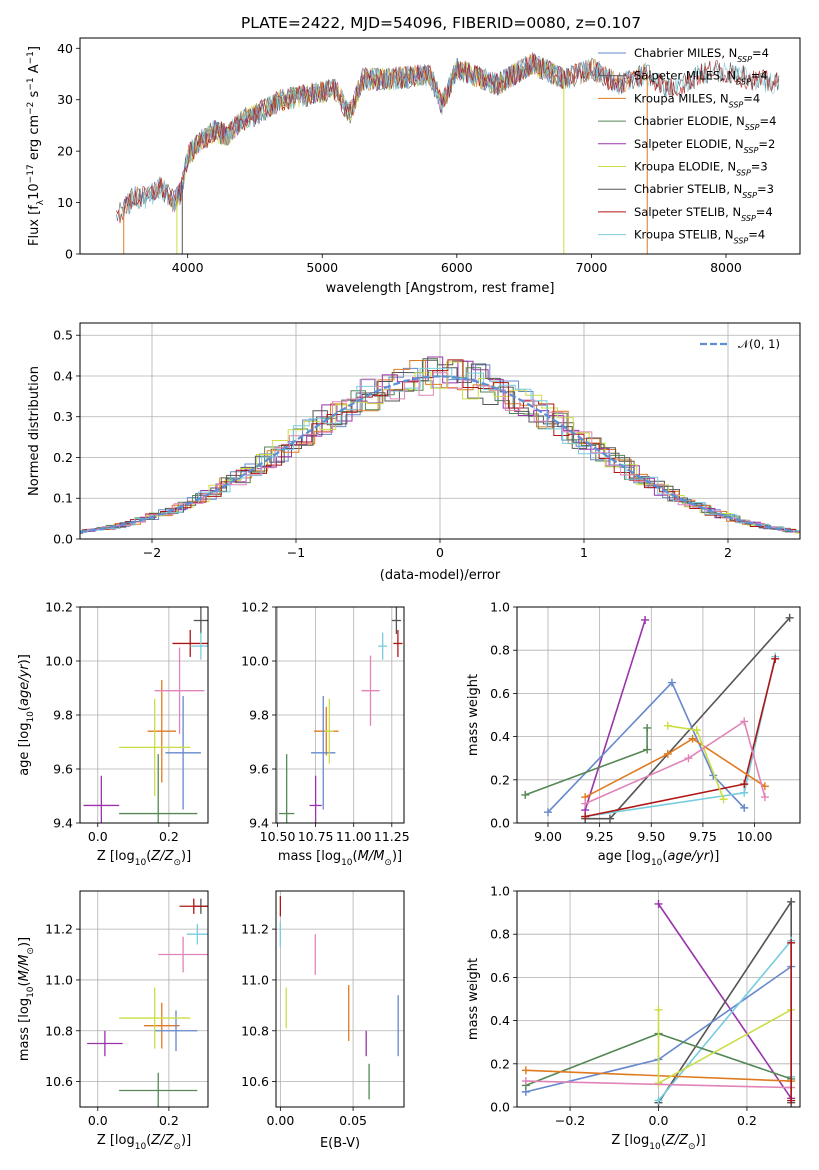 The image size is (819, 1170). What do you see at coordinates (701, 78) in the screenshot?
I see `legend-entry: Salpeter MILES, NSSP=4` at bounding box center [701, 78].